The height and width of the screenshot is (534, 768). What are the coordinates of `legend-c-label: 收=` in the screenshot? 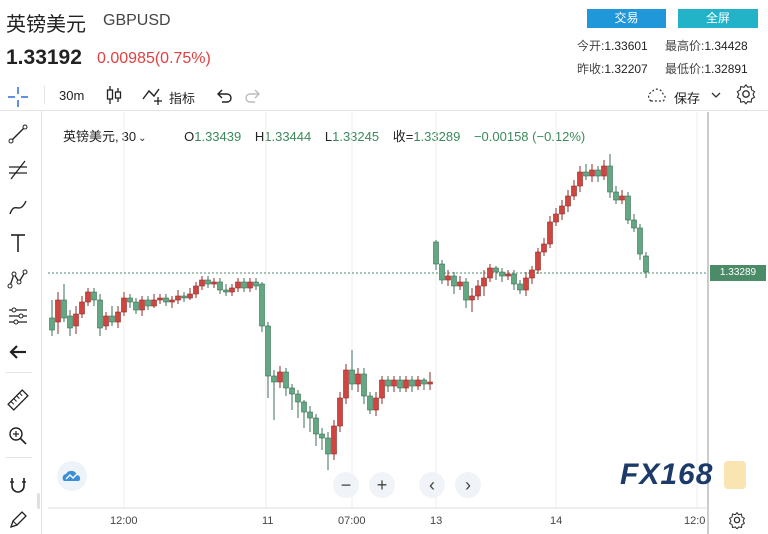 It's located at (403, 136).